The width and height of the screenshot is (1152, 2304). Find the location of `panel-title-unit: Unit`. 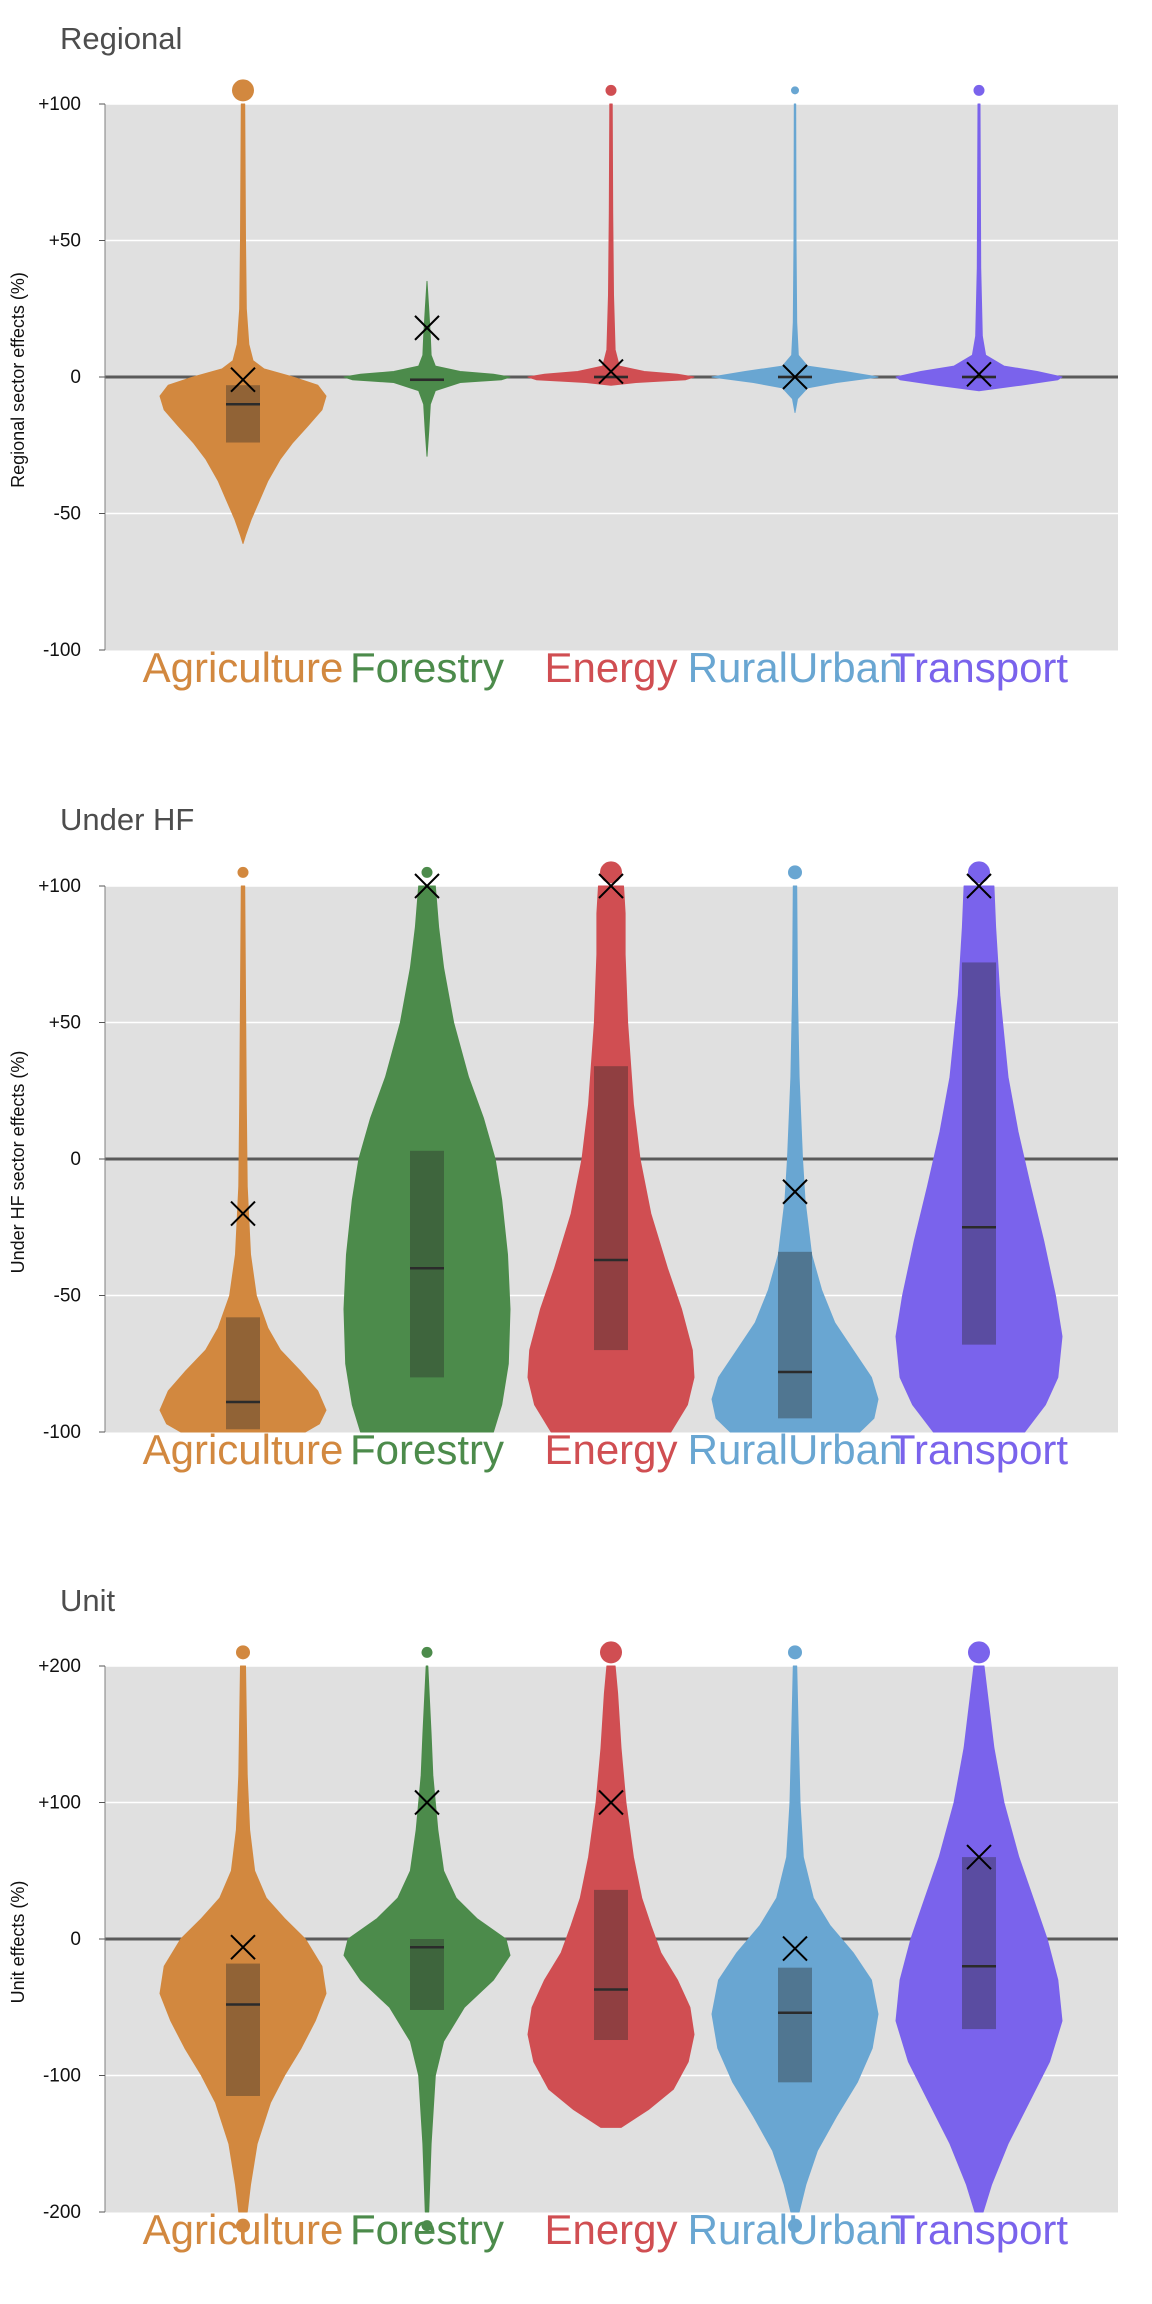

panel-title-unit: Unit is located at coordinates (88, 1600).